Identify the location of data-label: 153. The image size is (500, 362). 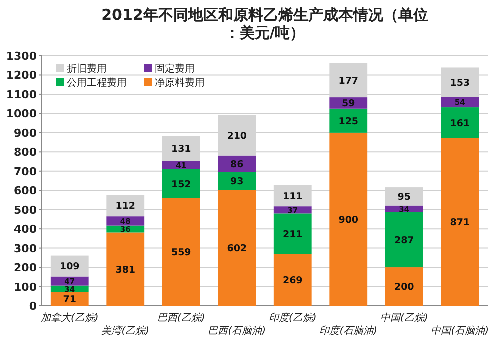
(460, 83).